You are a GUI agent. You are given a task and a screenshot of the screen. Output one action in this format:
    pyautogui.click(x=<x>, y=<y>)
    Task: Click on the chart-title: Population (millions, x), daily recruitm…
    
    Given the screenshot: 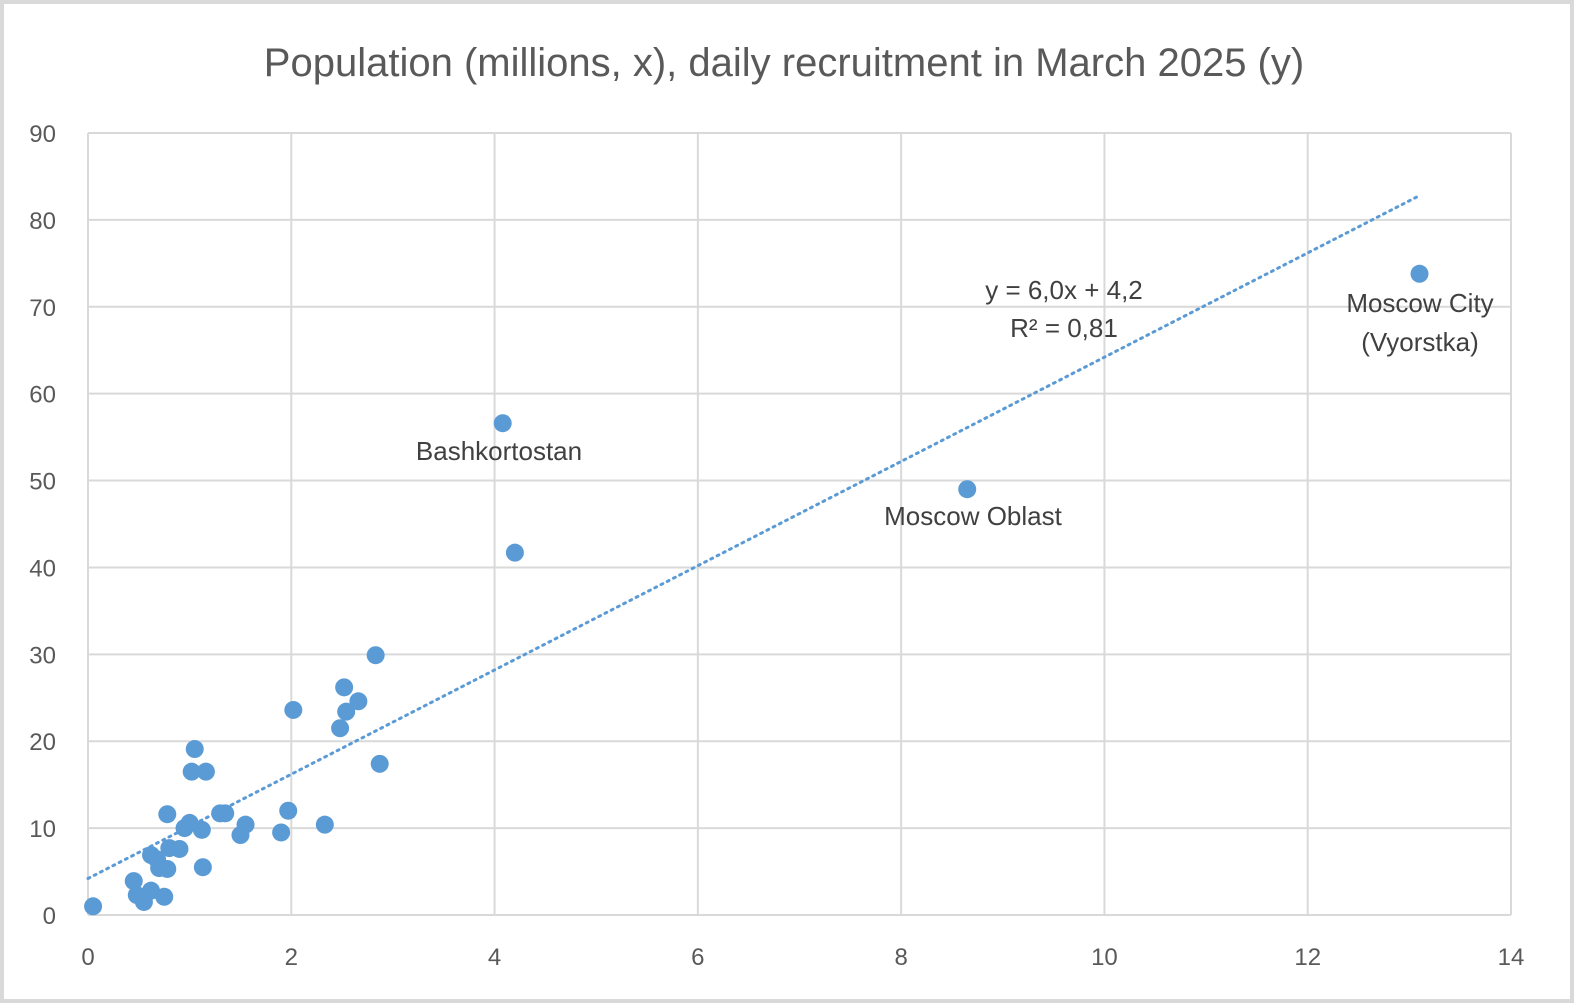 What is the action you would take?
    pyautogui.click(x=784, y=63)
    